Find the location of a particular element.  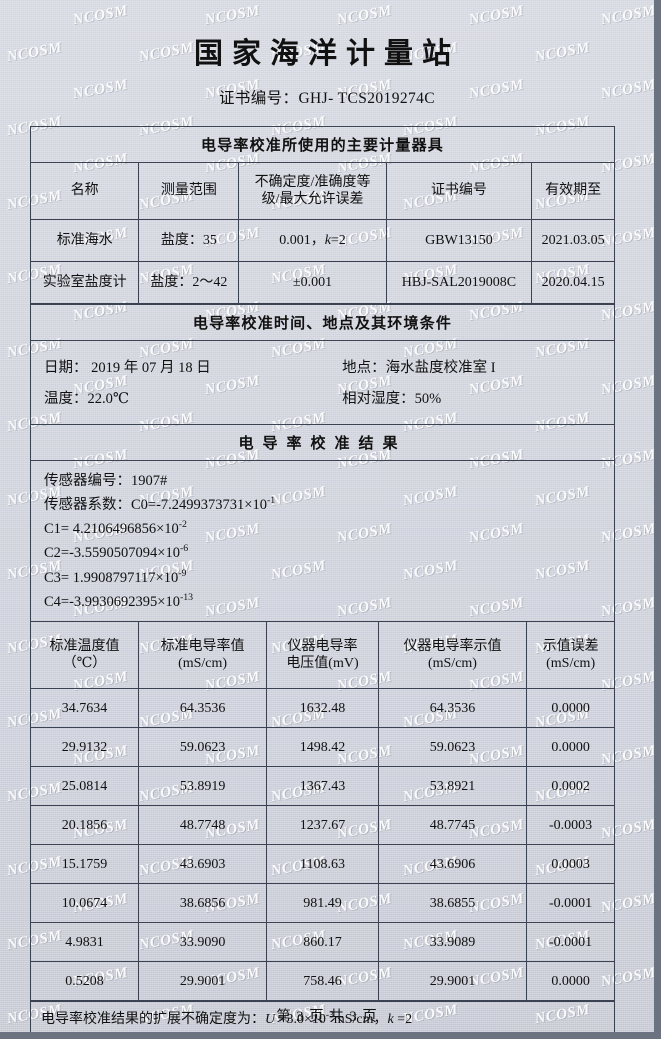

cell-name: 实验室盐度计 is located at coordinates (85, 282).